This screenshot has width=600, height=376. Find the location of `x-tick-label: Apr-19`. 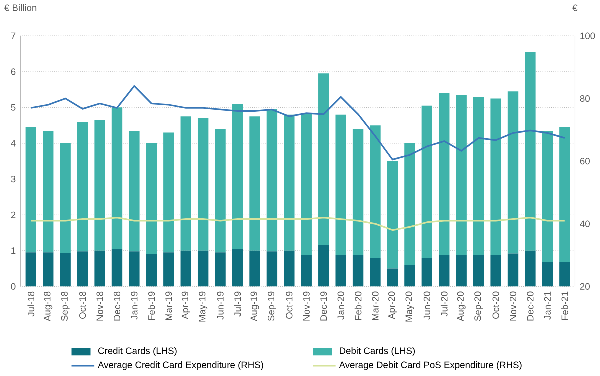

x-tick-label: Apr-19 is located at coordinates (186, 306).